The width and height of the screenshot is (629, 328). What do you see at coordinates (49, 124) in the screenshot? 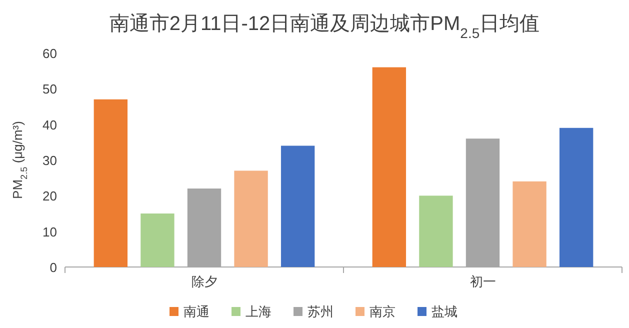
I see `y-tick-label: 40` at bounding box center [49, 124].